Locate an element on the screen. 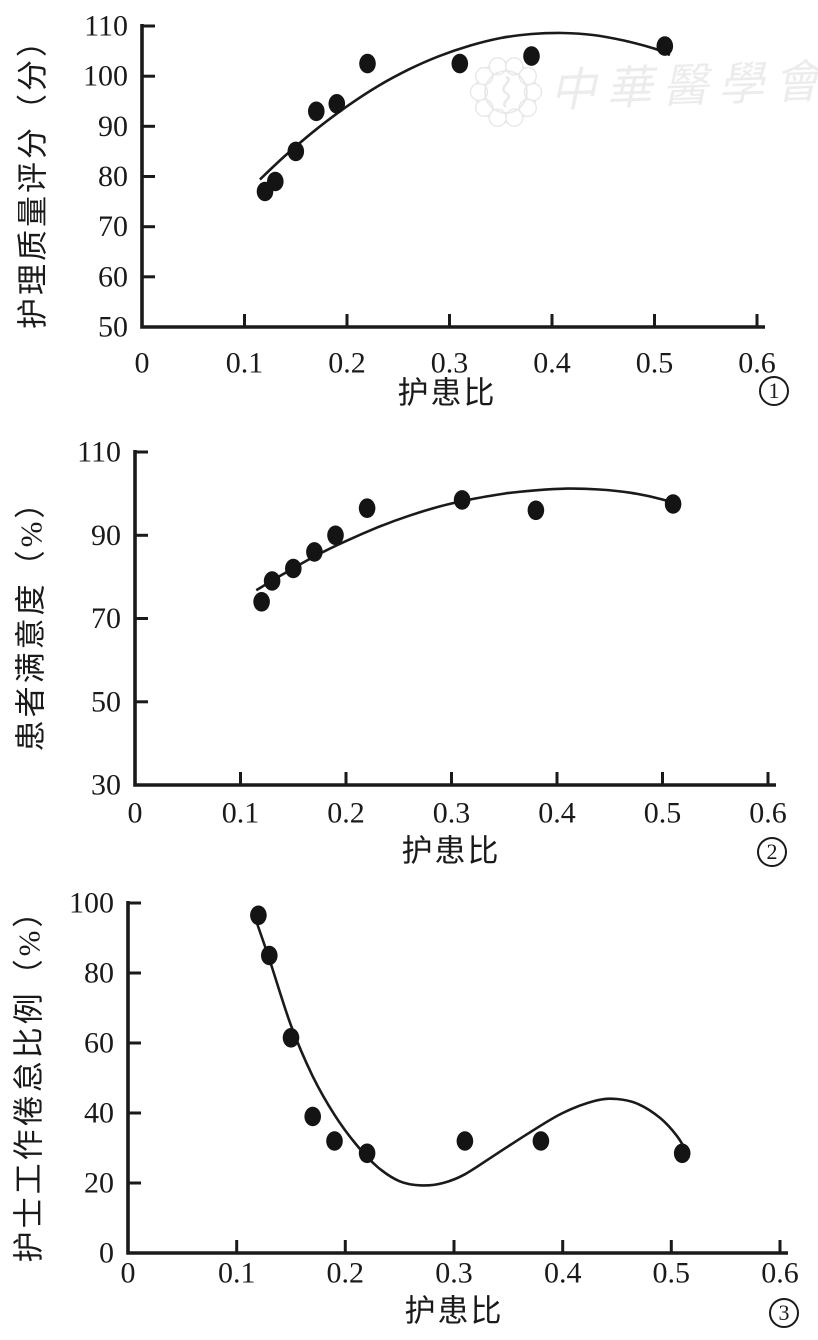 The height and width of the screenshot is (1340, 818). figure-number-3-badge: 3 is located at coordinates (784, 1313).